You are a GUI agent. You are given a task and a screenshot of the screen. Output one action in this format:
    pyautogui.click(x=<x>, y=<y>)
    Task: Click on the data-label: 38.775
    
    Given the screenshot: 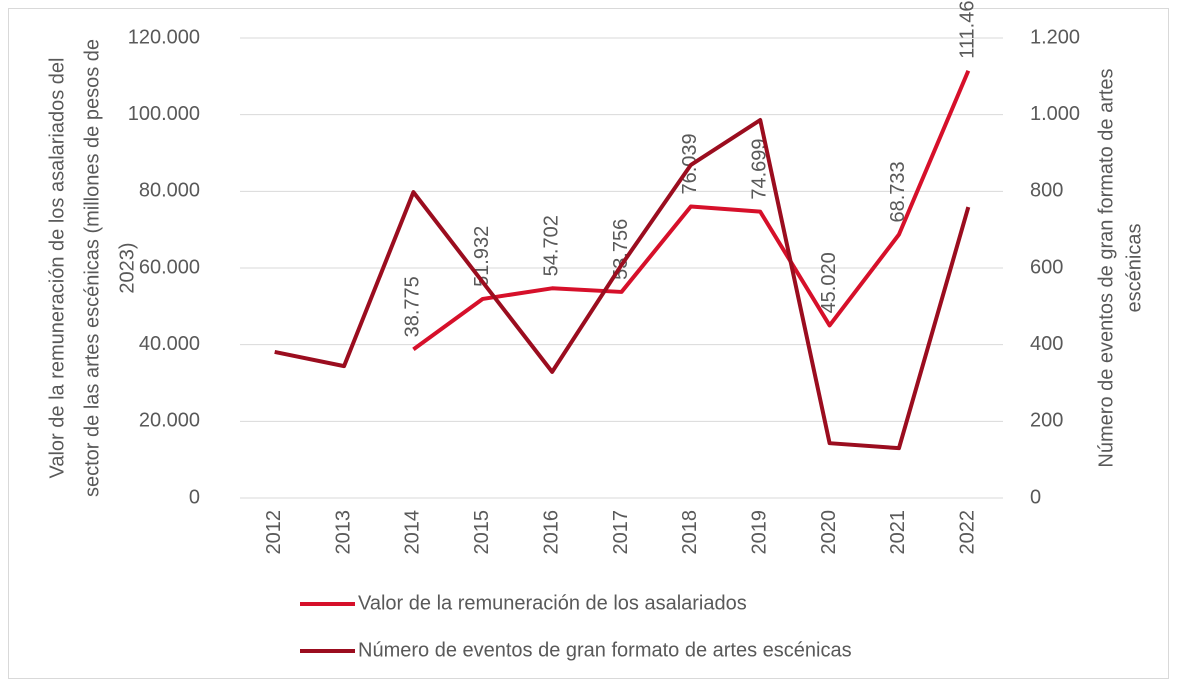 What is the action you would take?
    pyautogui.click(x=413, y=306)
    